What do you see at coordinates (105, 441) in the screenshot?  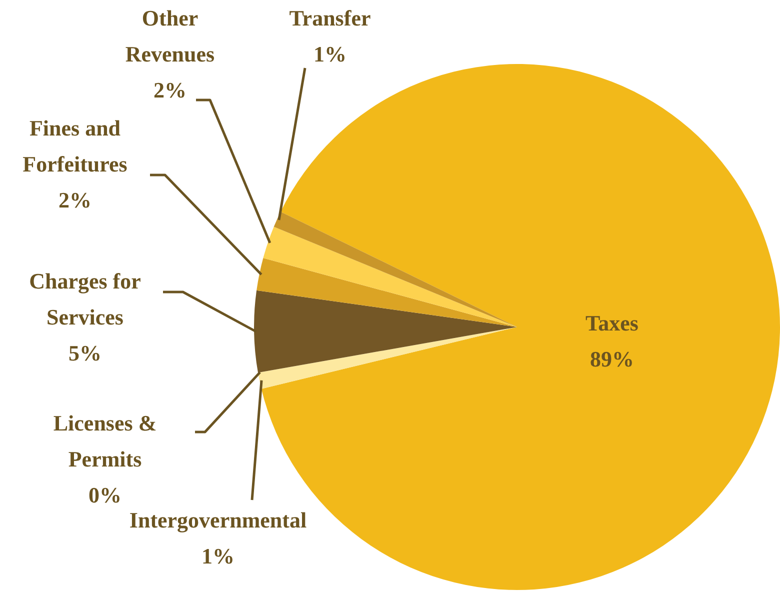 I see `category-label: Licenses & Permits` at bounding box center [105, 441].